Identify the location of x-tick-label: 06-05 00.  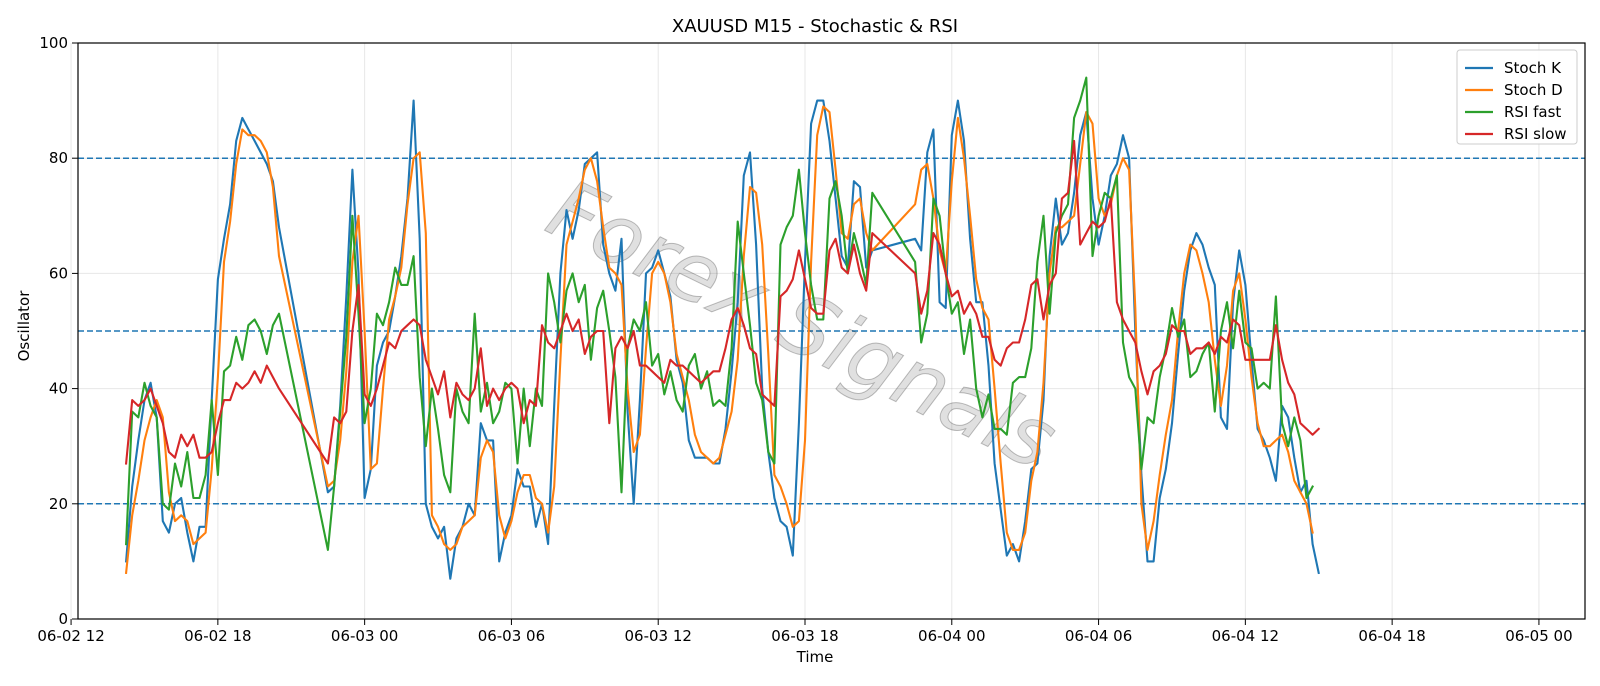
(1538, 636).